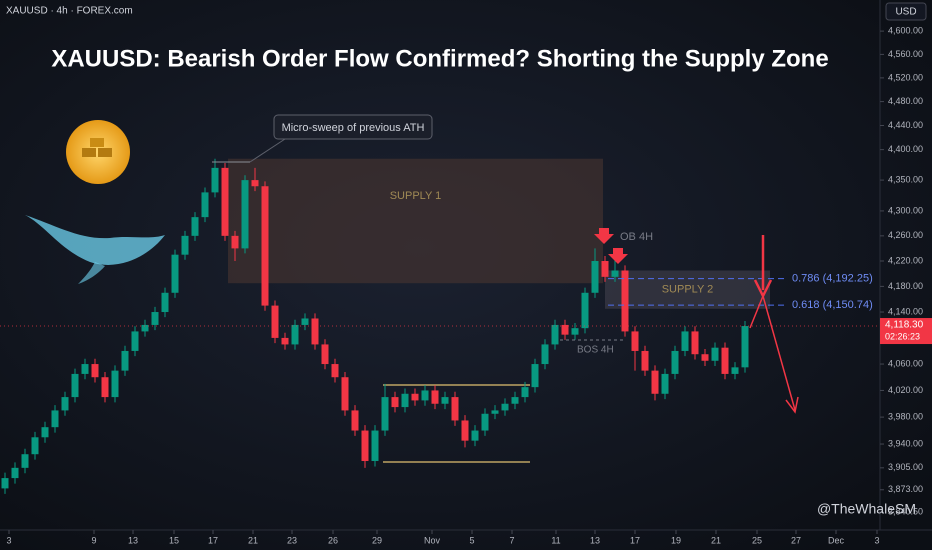 The height and width of the screenshot is (550, 932). What do you see at coordinates (905, 30) in the screenshot?
I see `y-tick-label: 4,600.00` at bounding box center [905, 30].